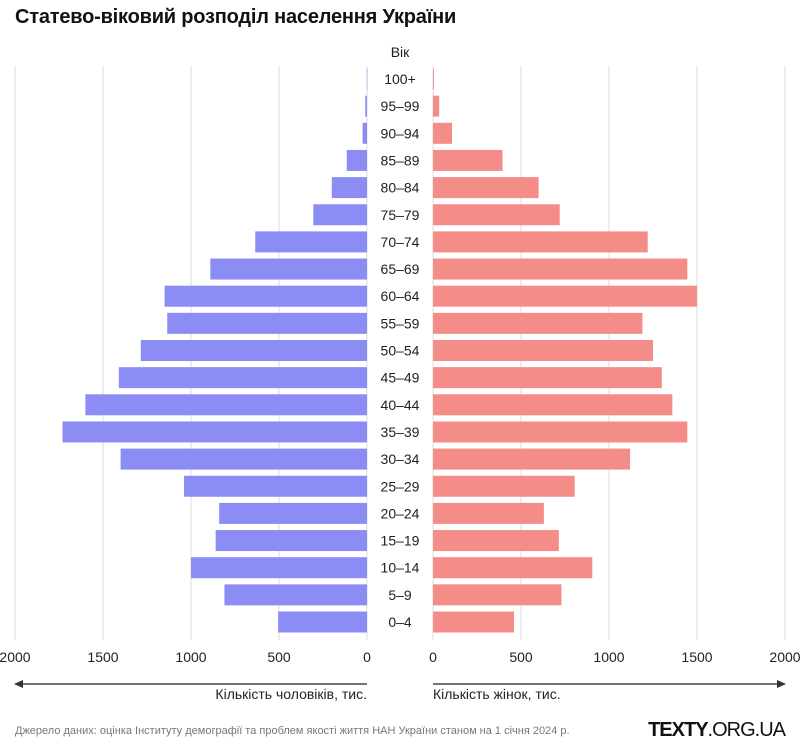  I want to click on x-tick-label-left: 500, so click(279, 657).